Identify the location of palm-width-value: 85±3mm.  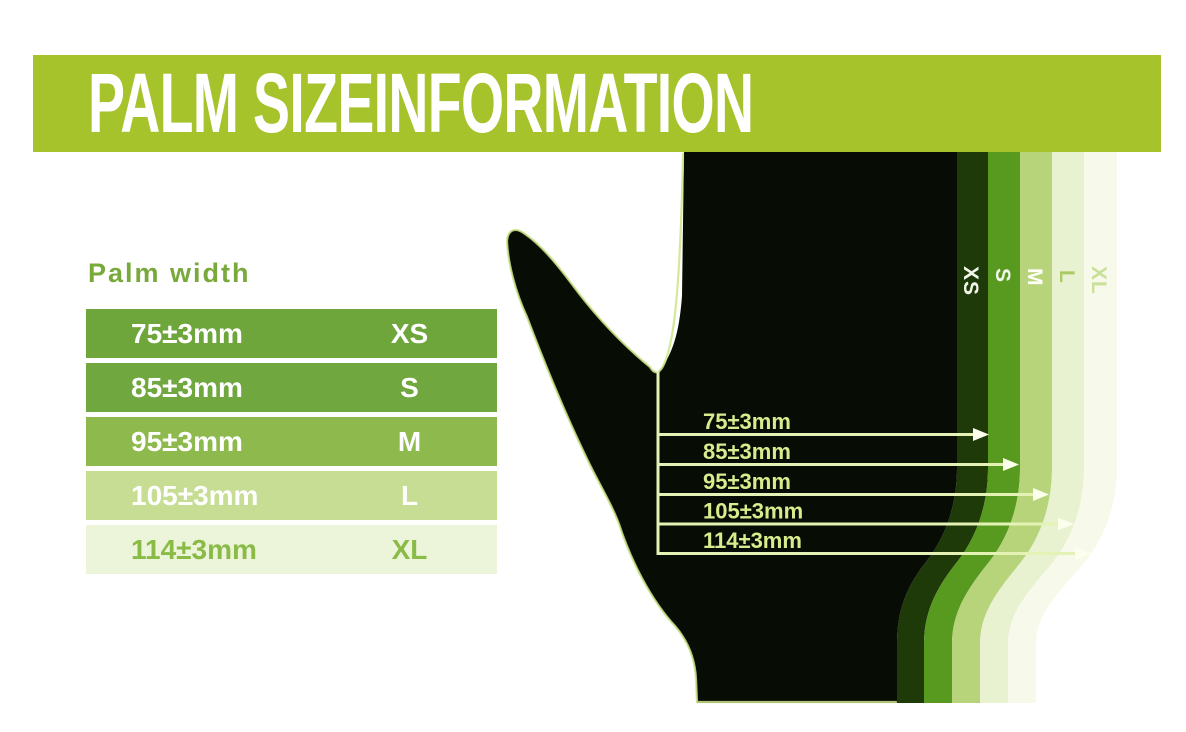
(187, 387).